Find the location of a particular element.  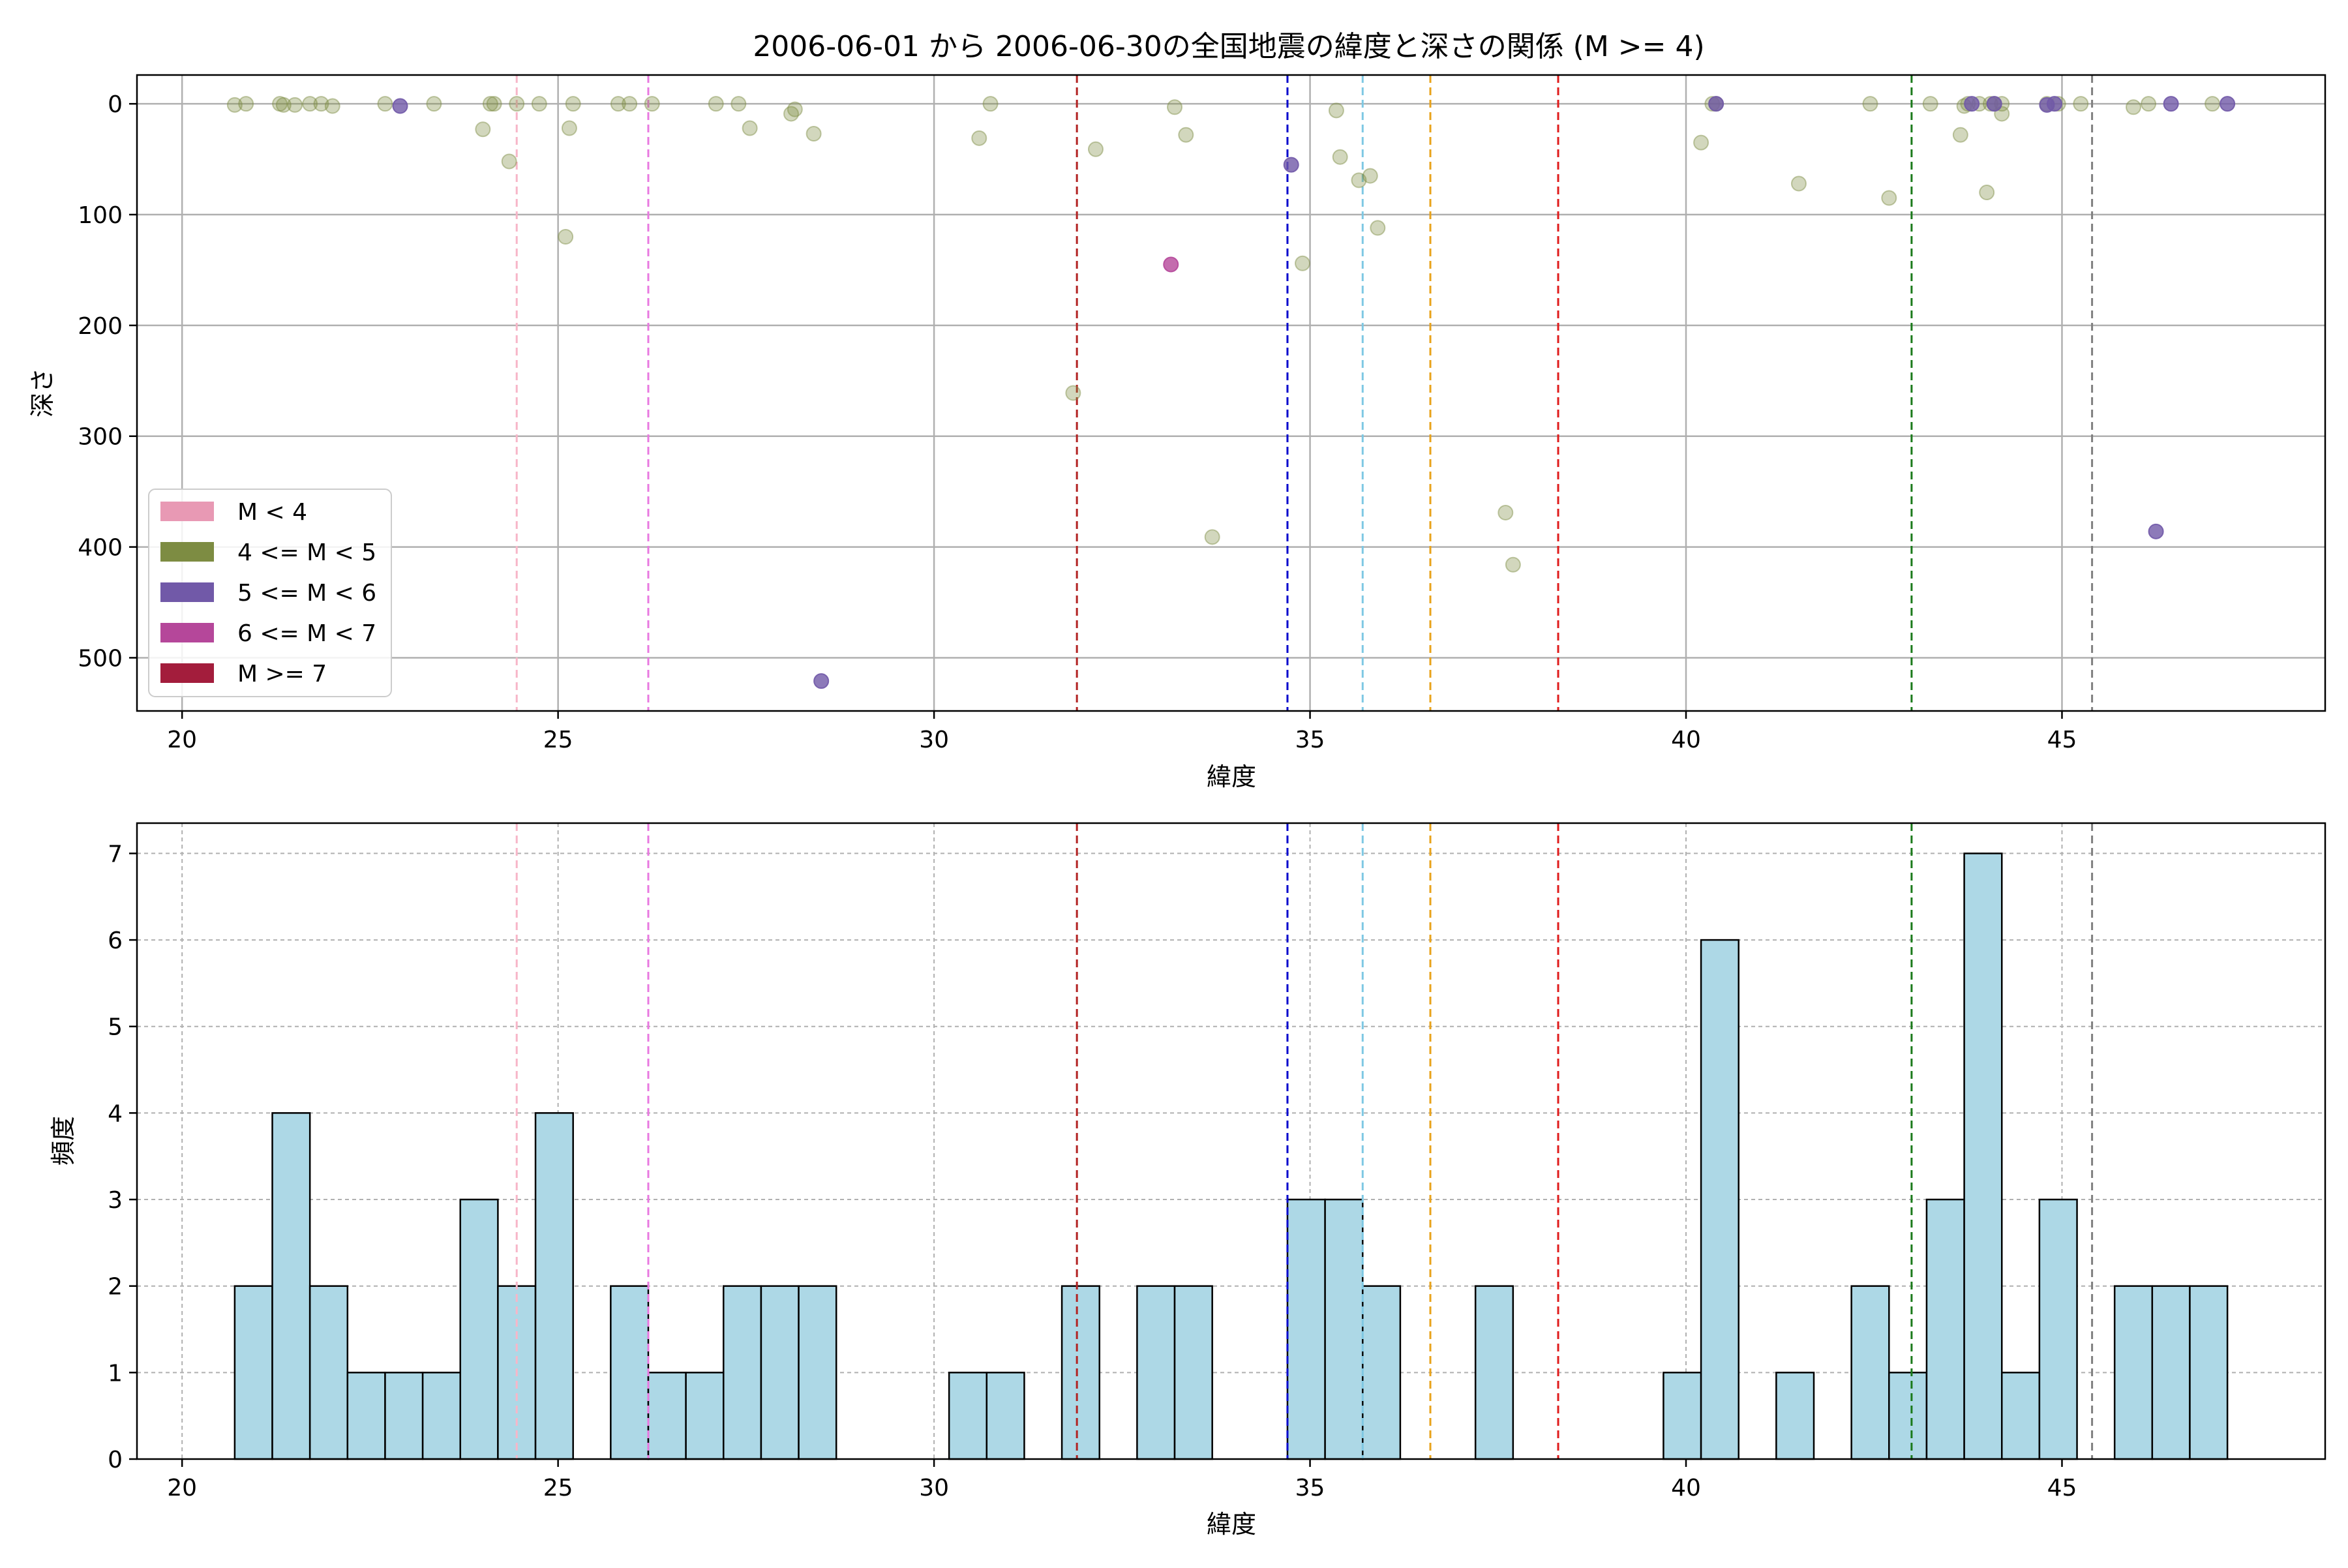

scatter-x-tick-label: 30 is located at coordinates (934, 740).